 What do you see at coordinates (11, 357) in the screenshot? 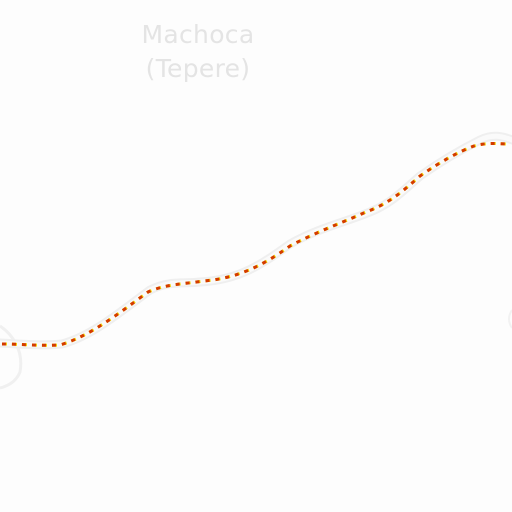
I see `terrain-edge-left` at bounding box center [11, 357].